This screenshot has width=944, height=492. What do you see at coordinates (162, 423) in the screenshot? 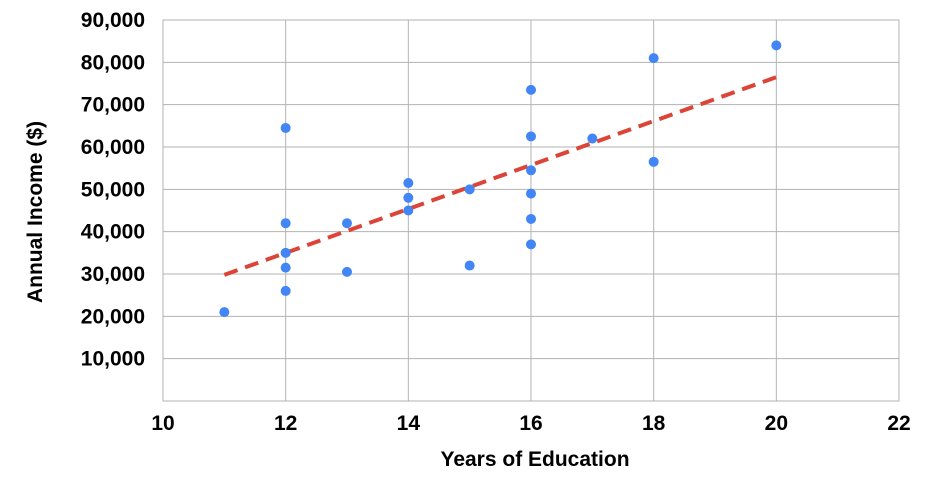
I see `x-tick-label: 10` at bounding box center [162, 423].